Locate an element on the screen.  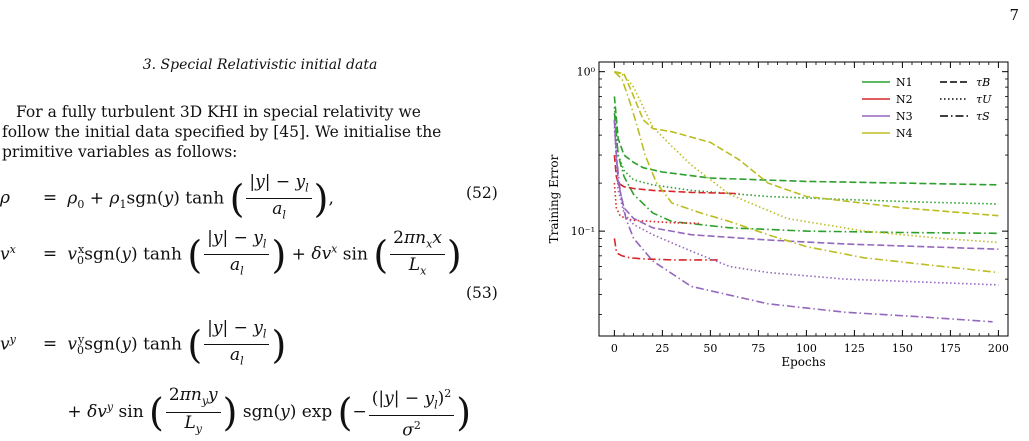
series-line-n3-dashed is located at coordinates (806, 184).